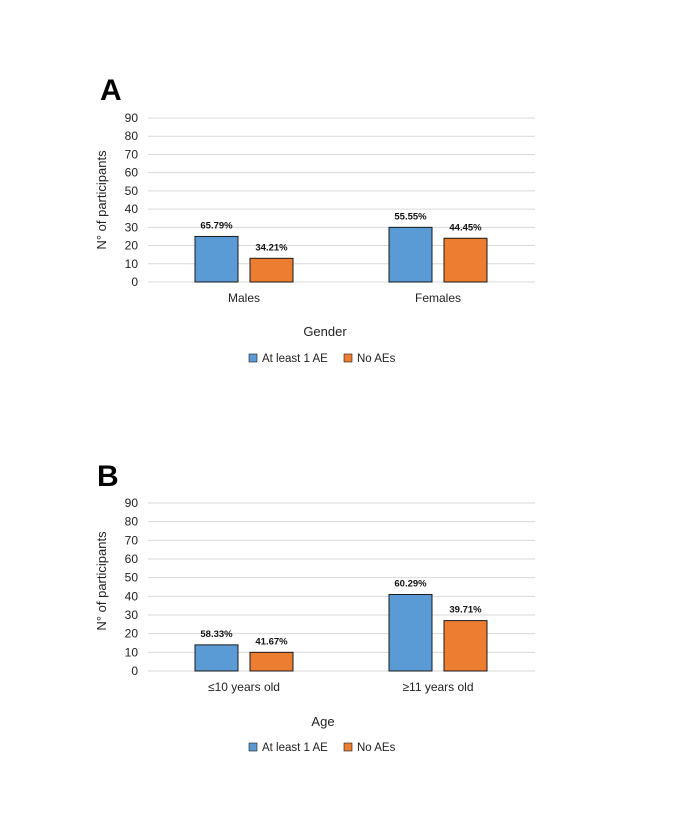  Describe the element at coordinates (111, 90) in the screenshot. I see `panel-label-a: A` at that location.